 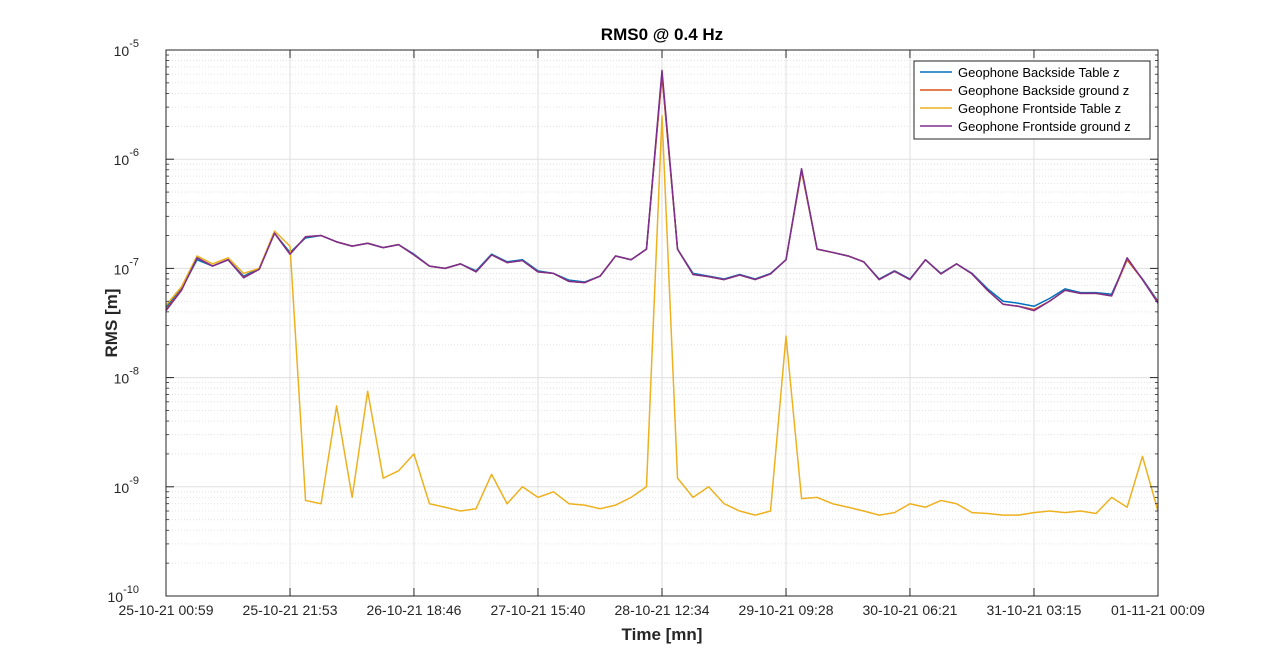 I want to click on chart-title: RMS0 @ 0.4 Hz, so click(x=662, y=34).